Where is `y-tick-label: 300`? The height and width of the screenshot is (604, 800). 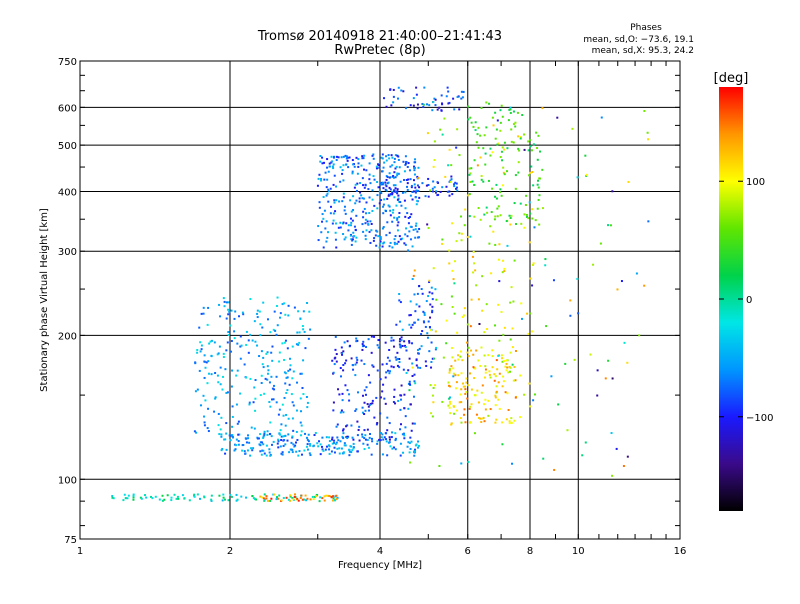 y-tick-label: 300 is located at coordinates (67, 252).